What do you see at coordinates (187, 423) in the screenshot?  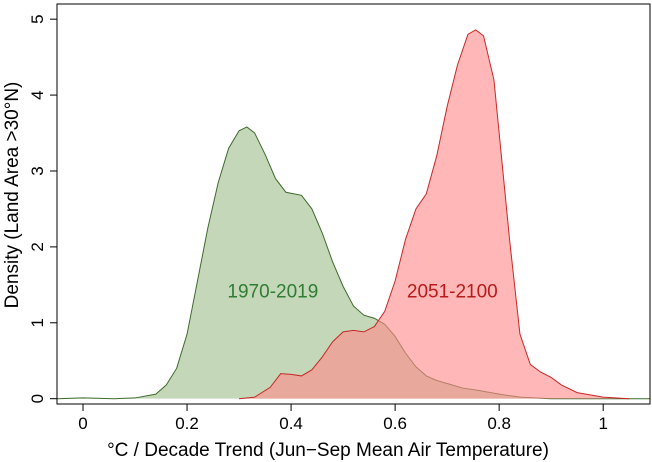 I see `x-tick-label: 0.2` at bounding box center [187, 423].